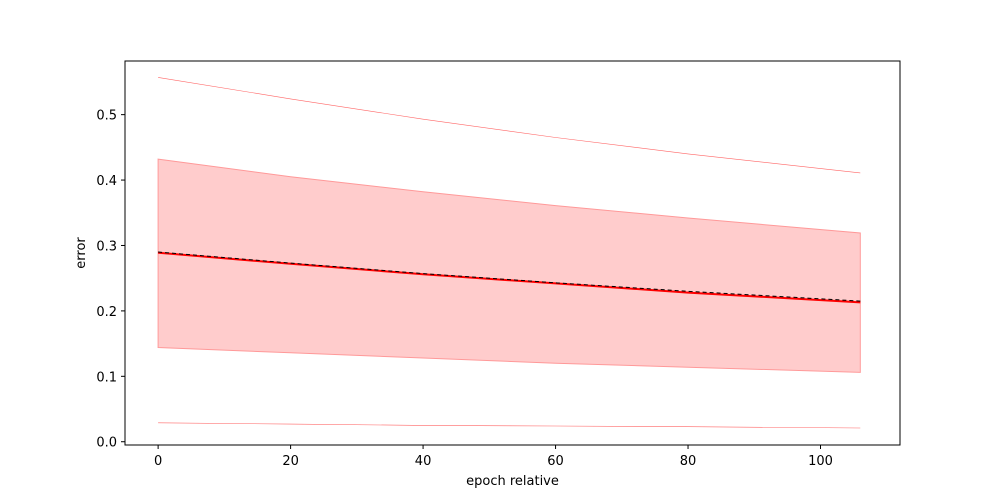  What do you see at coordinates (820, 461) in the screenshot?
I see `x-tick-label: 100` at bounding box center [820, 461].